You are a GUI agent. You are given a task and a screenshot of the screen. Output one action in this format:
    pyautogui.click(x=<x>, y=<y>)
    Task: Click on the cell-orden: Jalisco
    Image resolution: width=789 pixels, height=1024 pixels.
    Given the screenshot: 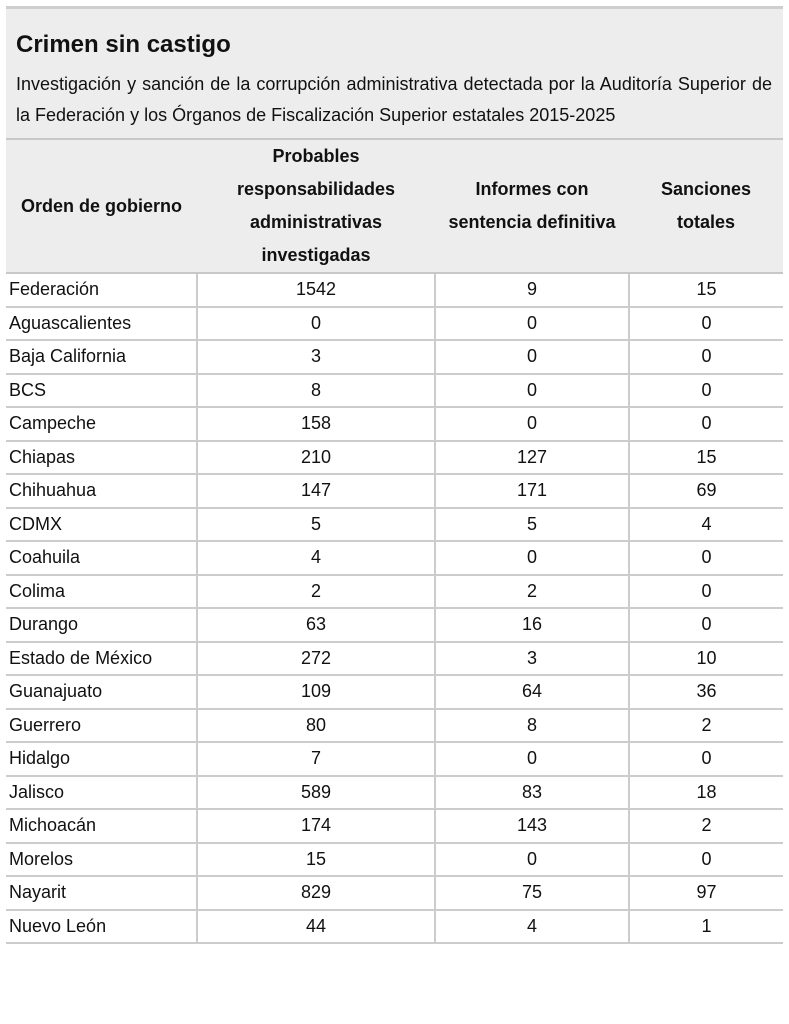 What is the action you would take?
    pyautogui.click(x=102, y=792)
    